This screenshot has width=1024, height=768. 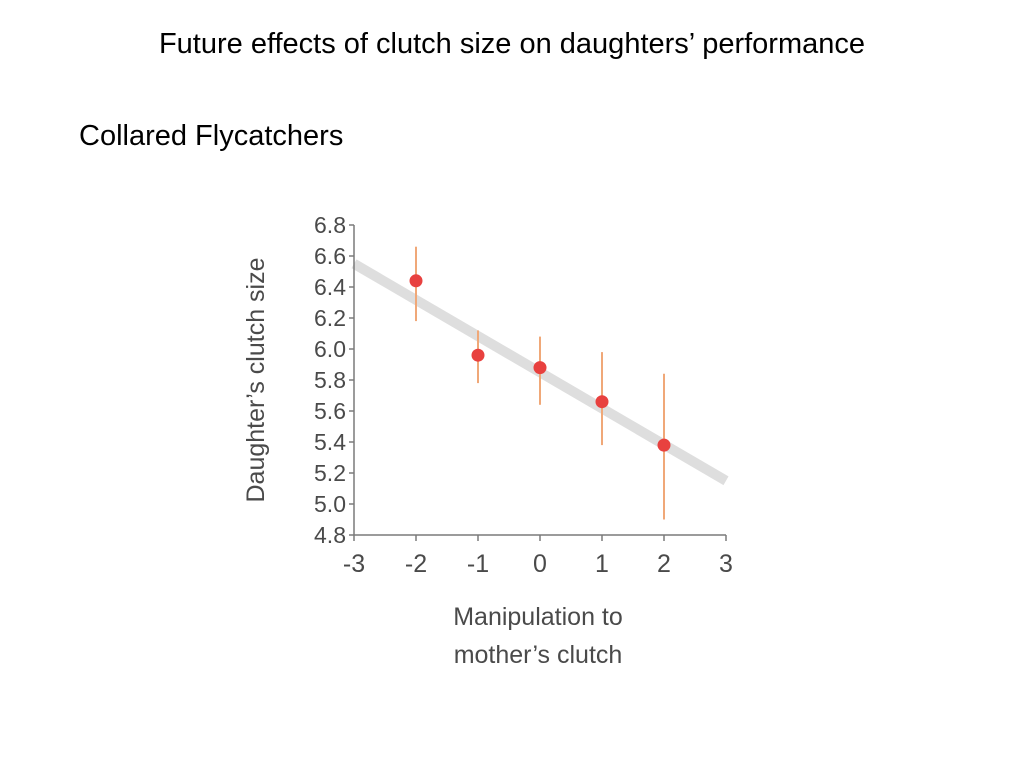 What do you see at coordinates (330, 504) in the screenshot?
I see `y-tick-label: 5.0` at bounding box center [330, 504].